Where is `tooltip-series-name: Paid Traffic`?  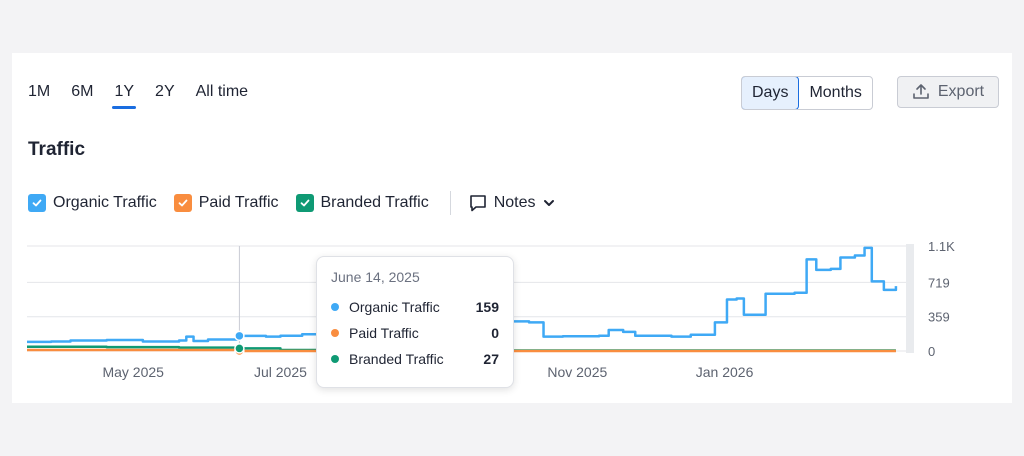
tooltip-series-name: Paid Traffic is located at coordinates (384, 333).